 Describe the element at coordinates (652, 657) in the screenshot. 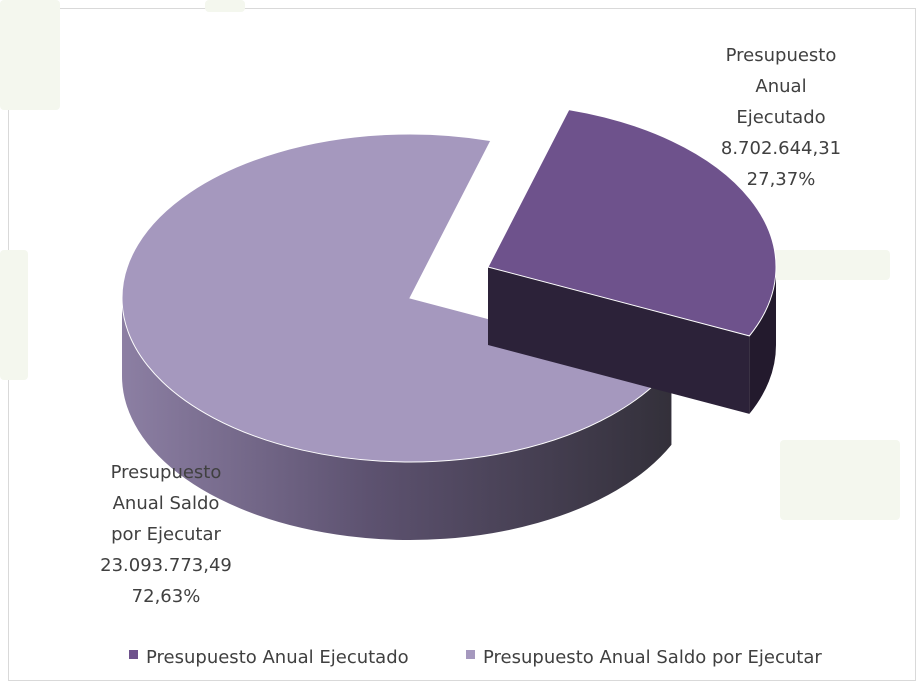

I see `legend-label: Presupuesto Anual Saldo por Ejecutar` at that location.